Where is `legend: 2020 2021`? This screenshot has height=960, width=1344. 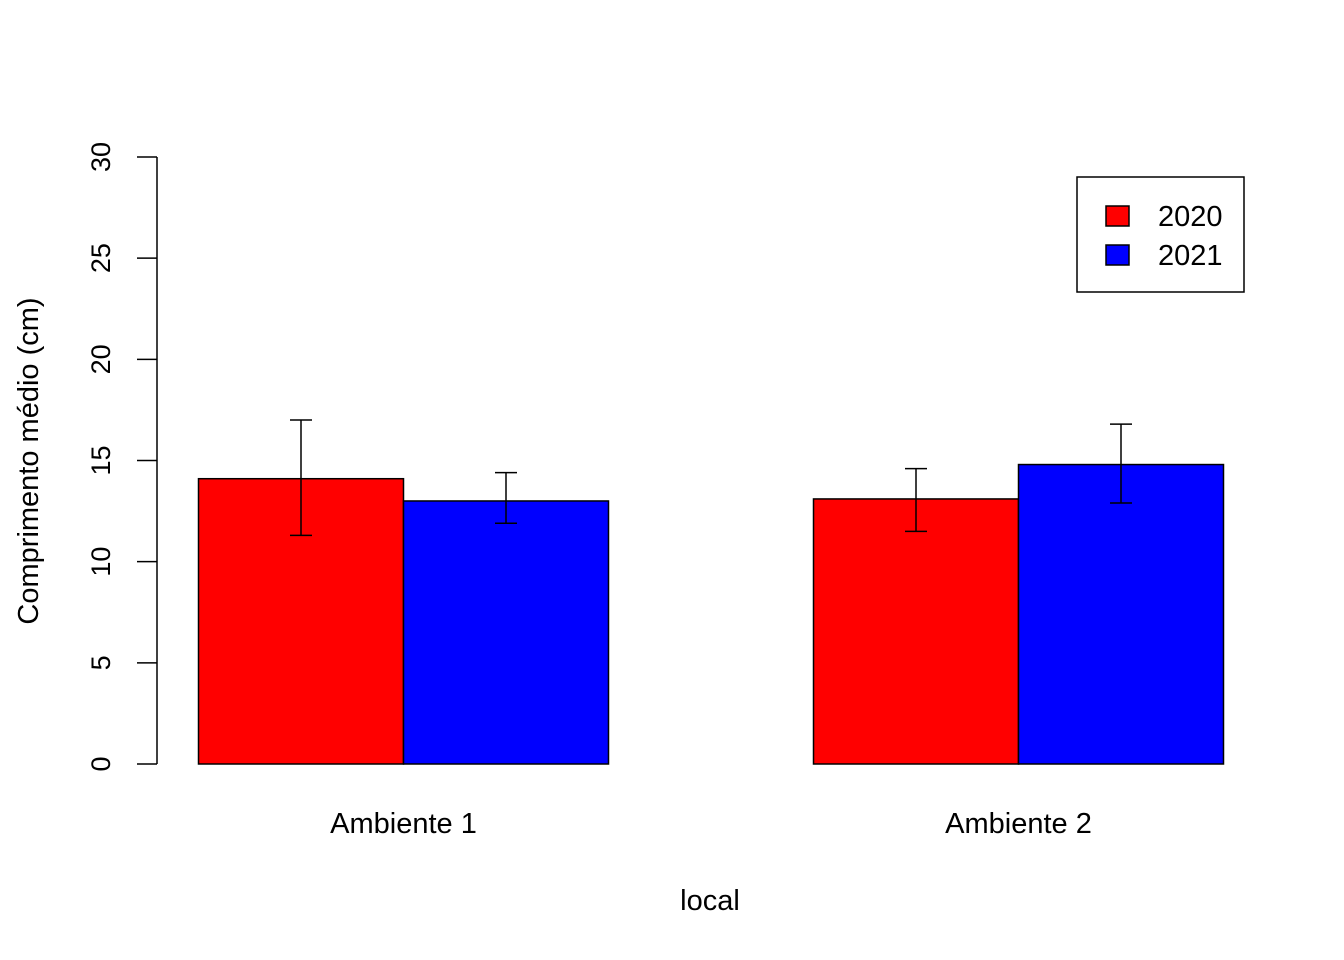
legend: 2020 2021 is located at coordinates (1160, 234).